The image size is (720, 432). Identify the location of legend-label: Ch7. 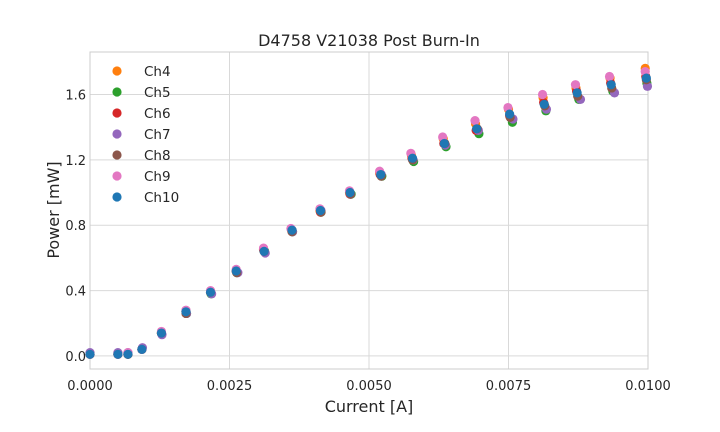
(157, 135).